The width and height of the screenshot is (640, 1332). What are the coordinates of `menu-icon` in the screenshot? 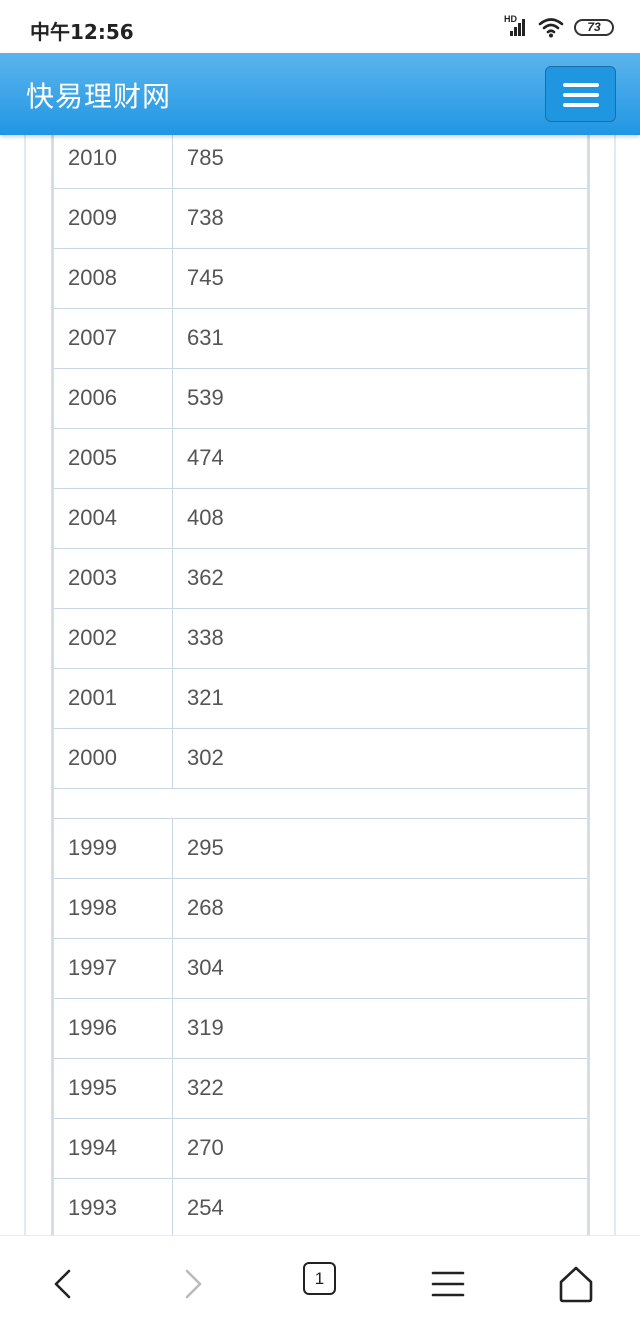 It's located at (448, 1284).